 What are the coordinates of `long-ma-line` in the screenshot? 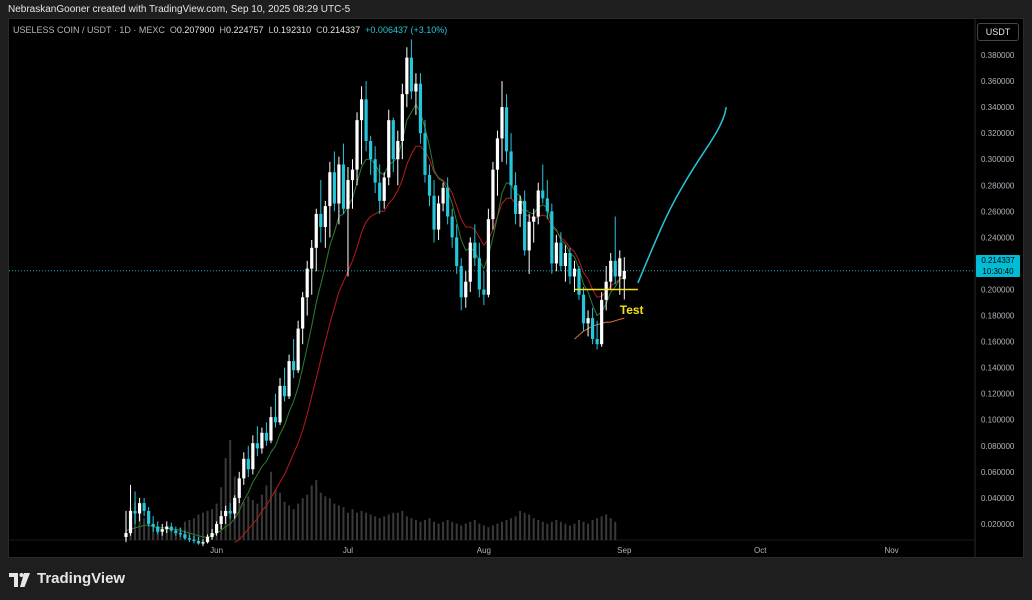 It's located at (599, 328).